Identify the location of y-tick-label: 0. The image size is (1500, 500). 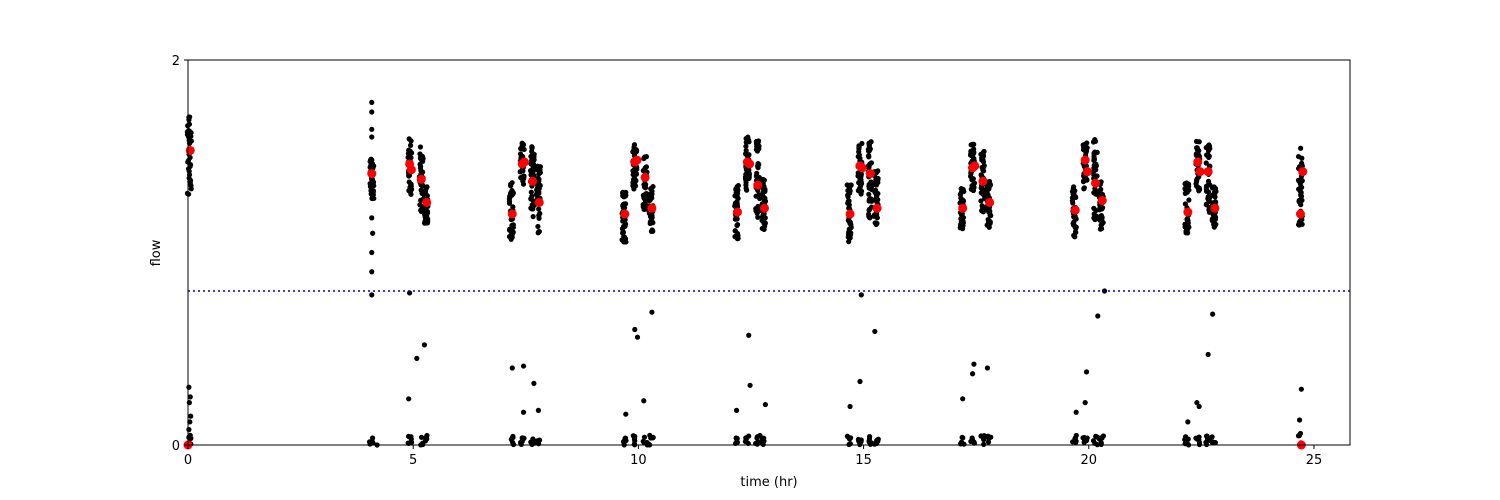
(176, 446).